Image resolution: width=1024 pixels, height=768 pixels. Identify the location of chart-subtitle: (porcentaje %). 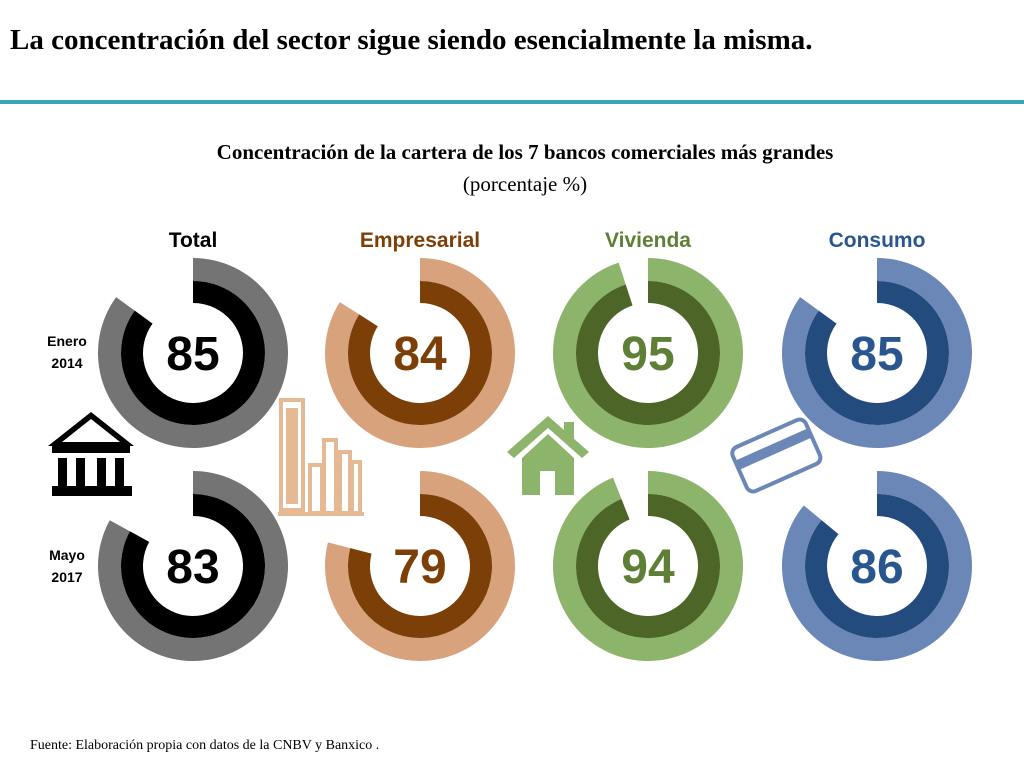
(525, 184).